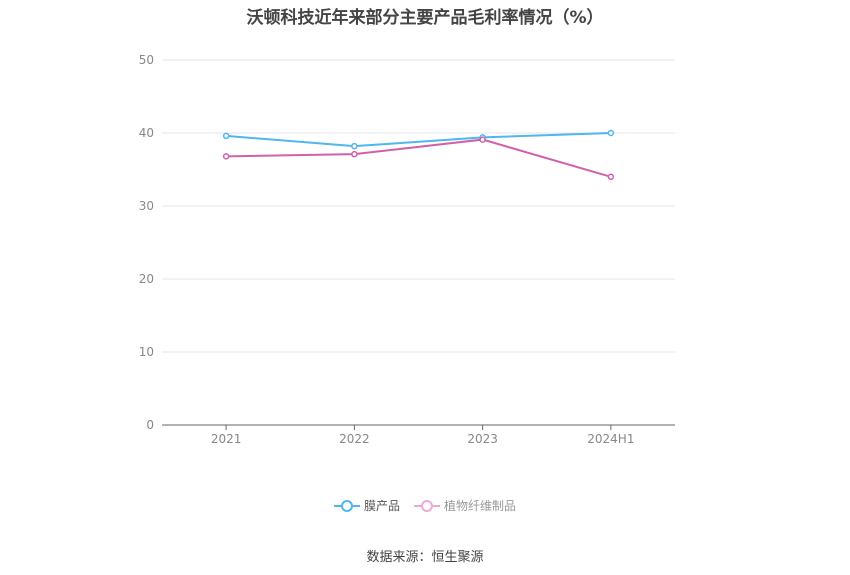 This screenshot has height=575, width=850. Describe the element at coordinates (150, 425) in the screenshot. I see `y-tick-label: 0` at that location.